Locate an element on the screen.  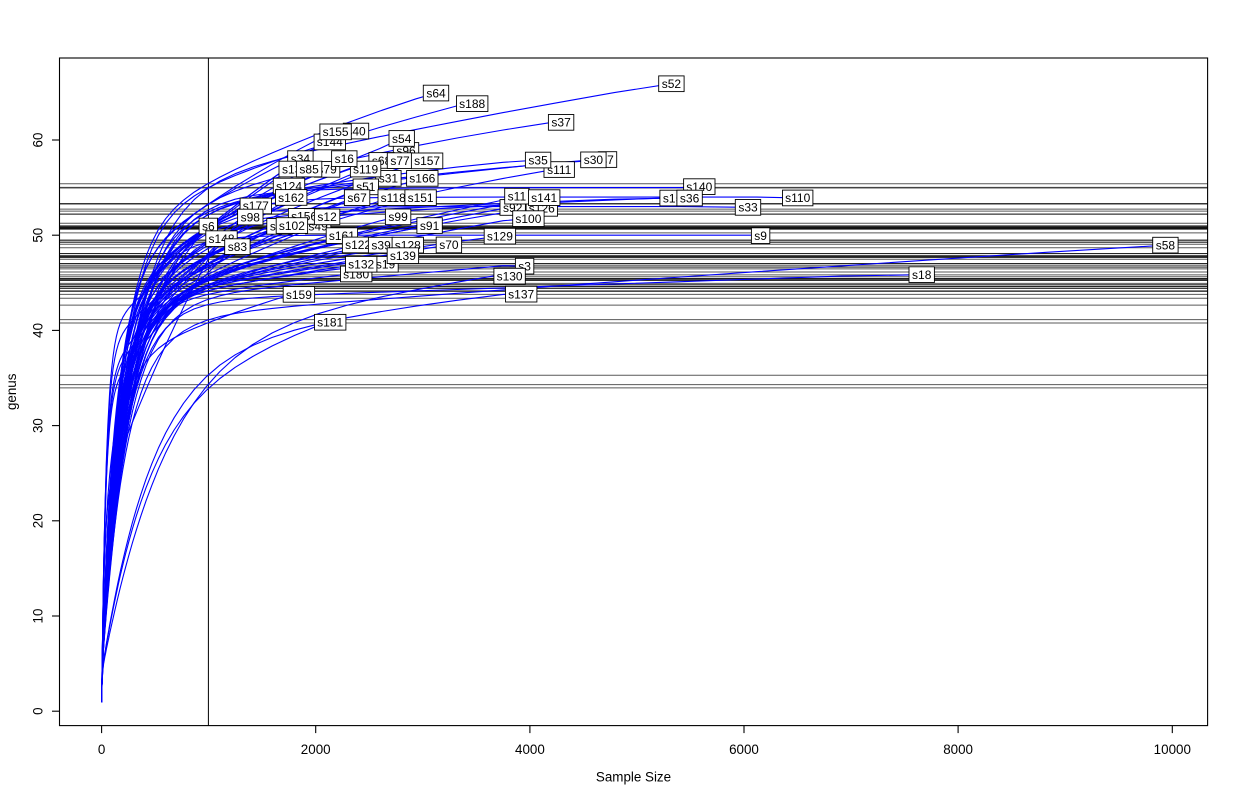
svg-text: s137 is located at coordinates (521, 295).